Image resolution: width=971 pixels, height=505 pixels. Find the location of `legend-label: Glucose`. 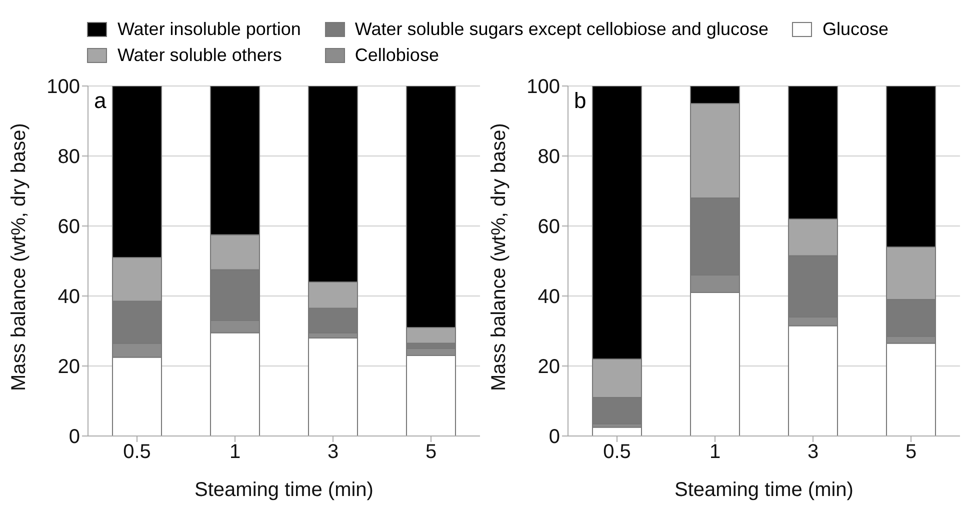

legend-label: Glucose is located at coordinates (855, 29).